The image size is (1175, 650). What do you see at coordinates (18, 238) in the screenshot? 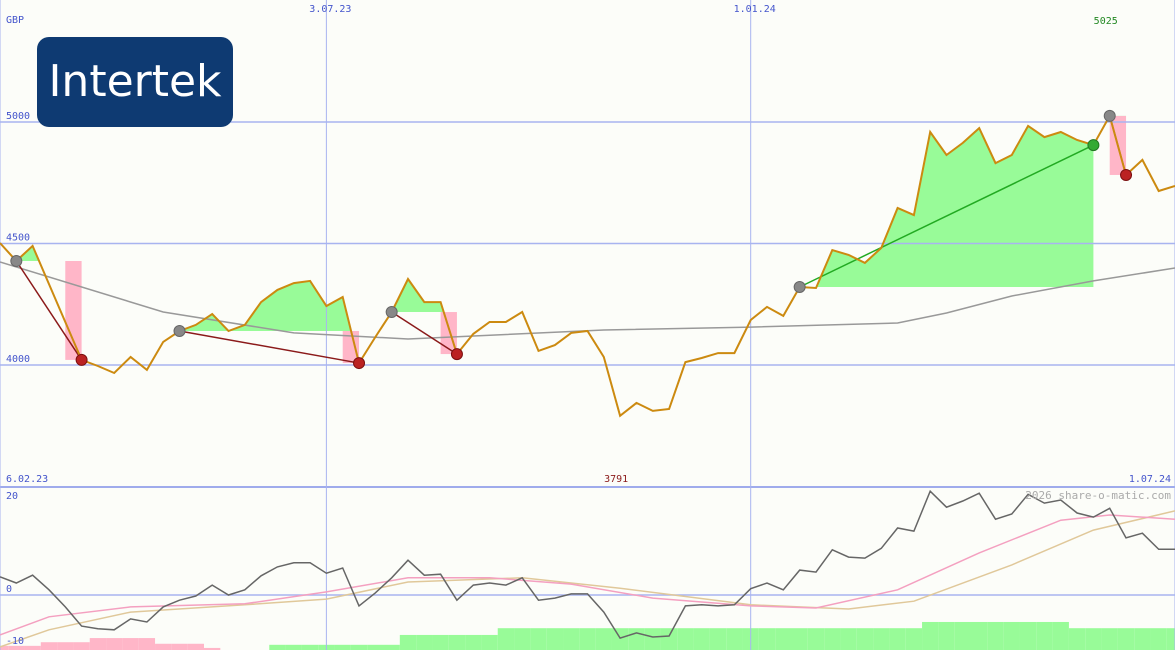
I see `y-tick-label: 4500` at bounding box center [18, 238].